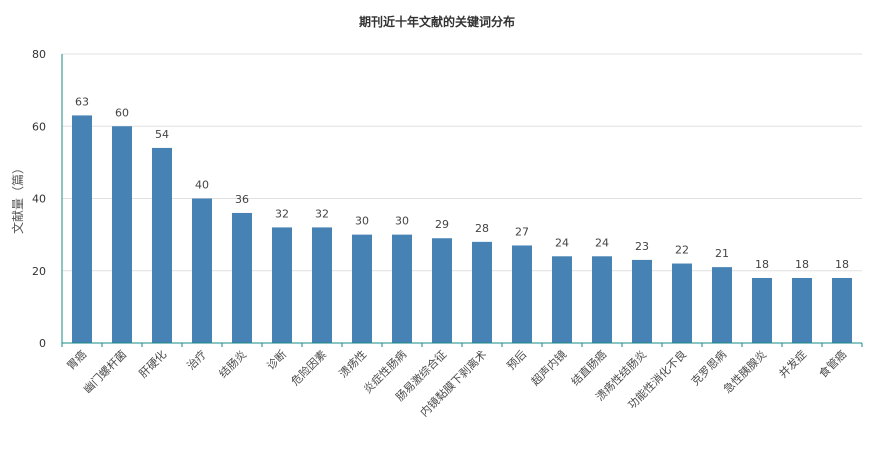 The image size is (875, 462). I want to click on y-axis-label: 文献量（篇）, so click(17, 198).